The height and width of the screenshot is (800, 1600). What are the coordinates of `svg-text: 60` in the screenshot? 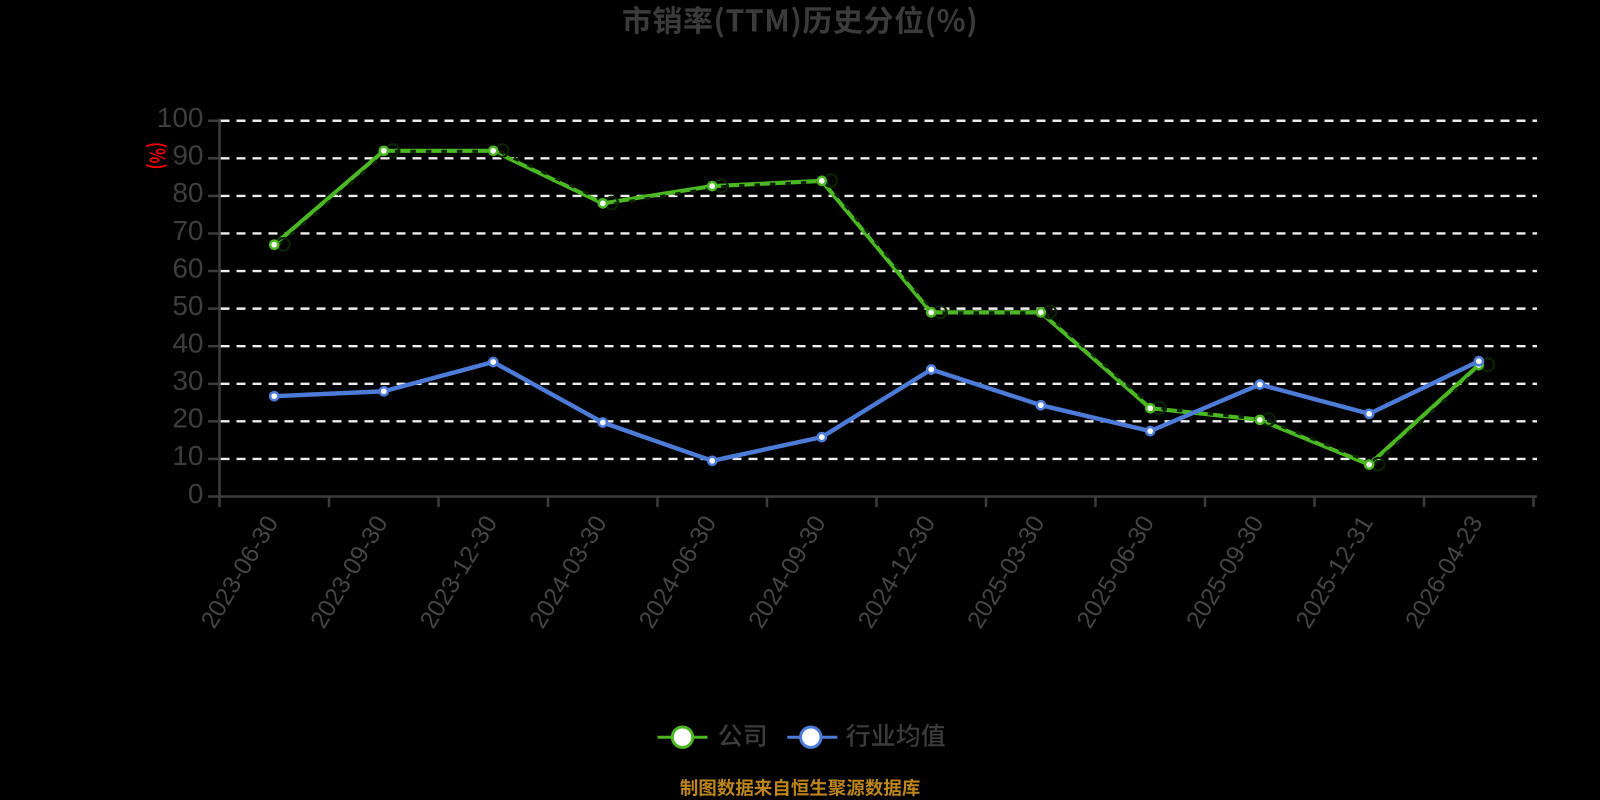 It's located at (187, 267).